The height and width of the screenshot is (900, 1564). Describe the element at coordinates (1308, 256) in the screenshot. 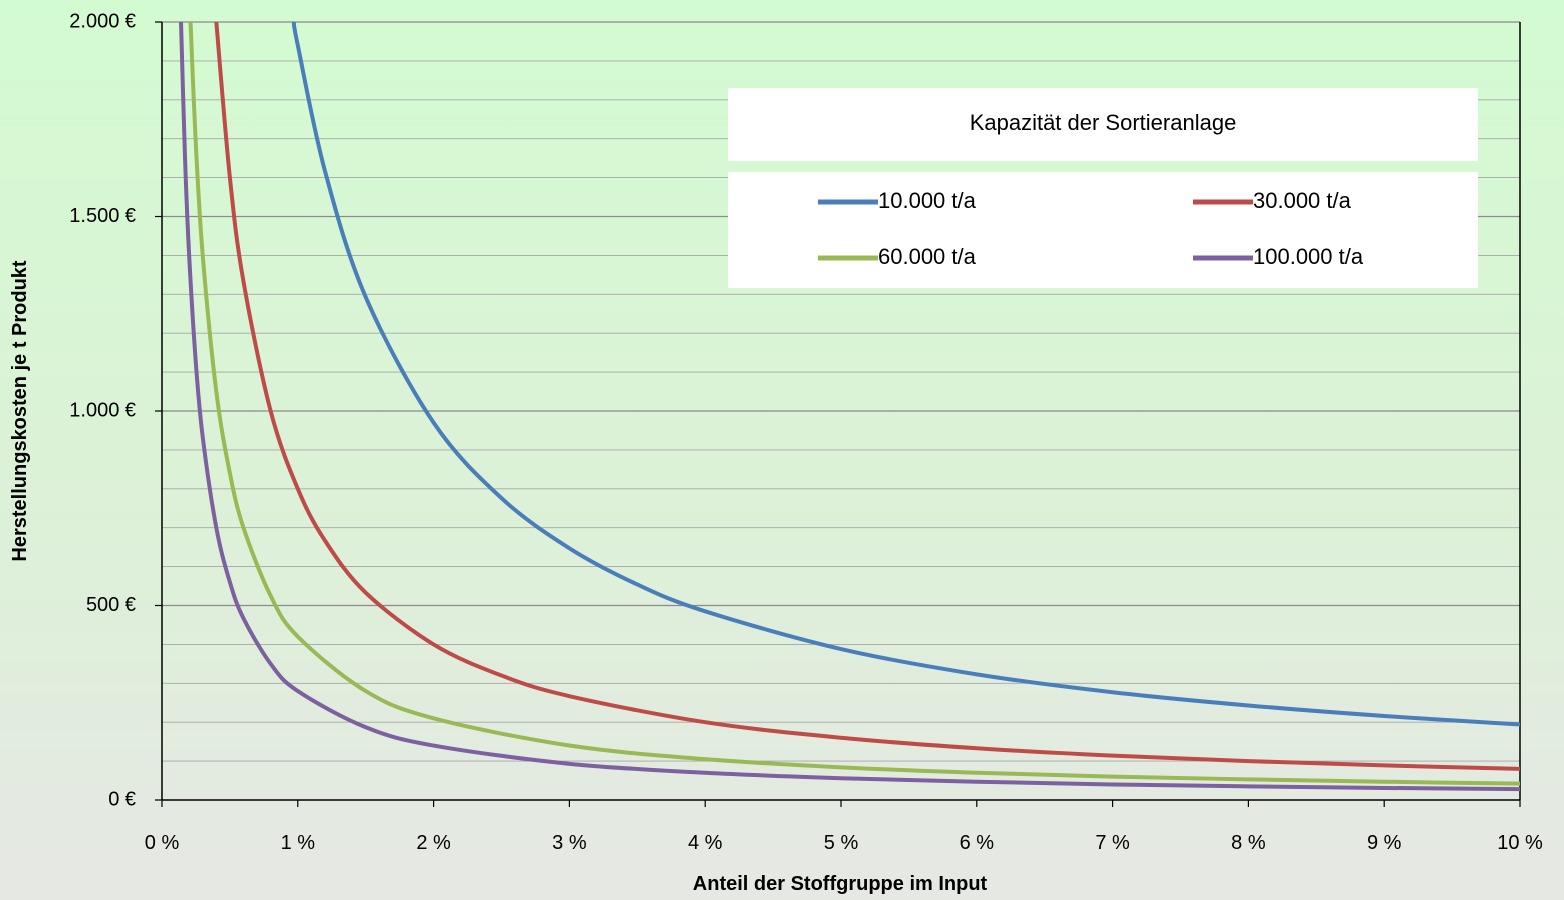

I see `legend-label-4: 100.000 t/a` at that location.